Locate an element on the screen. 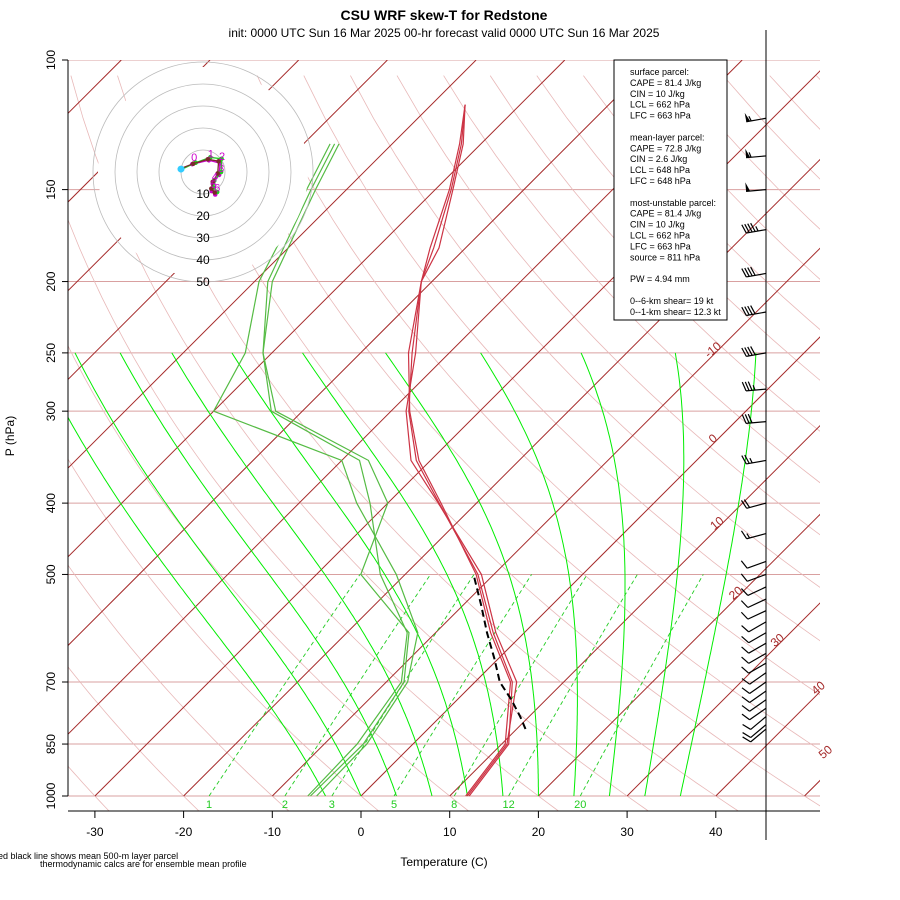  x-tick-label: -30 is located at coordinates (95, 832).